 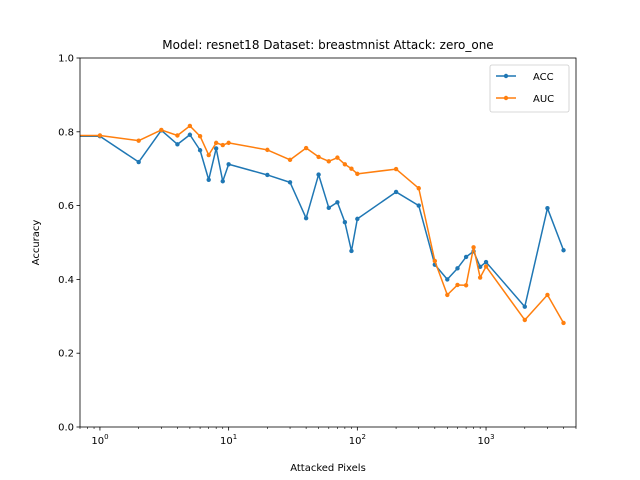 What do you see at coordinates (36, 243) in the screenshot?
I see `y-axis-label: Accuracy` at bounding box center [36, 243].